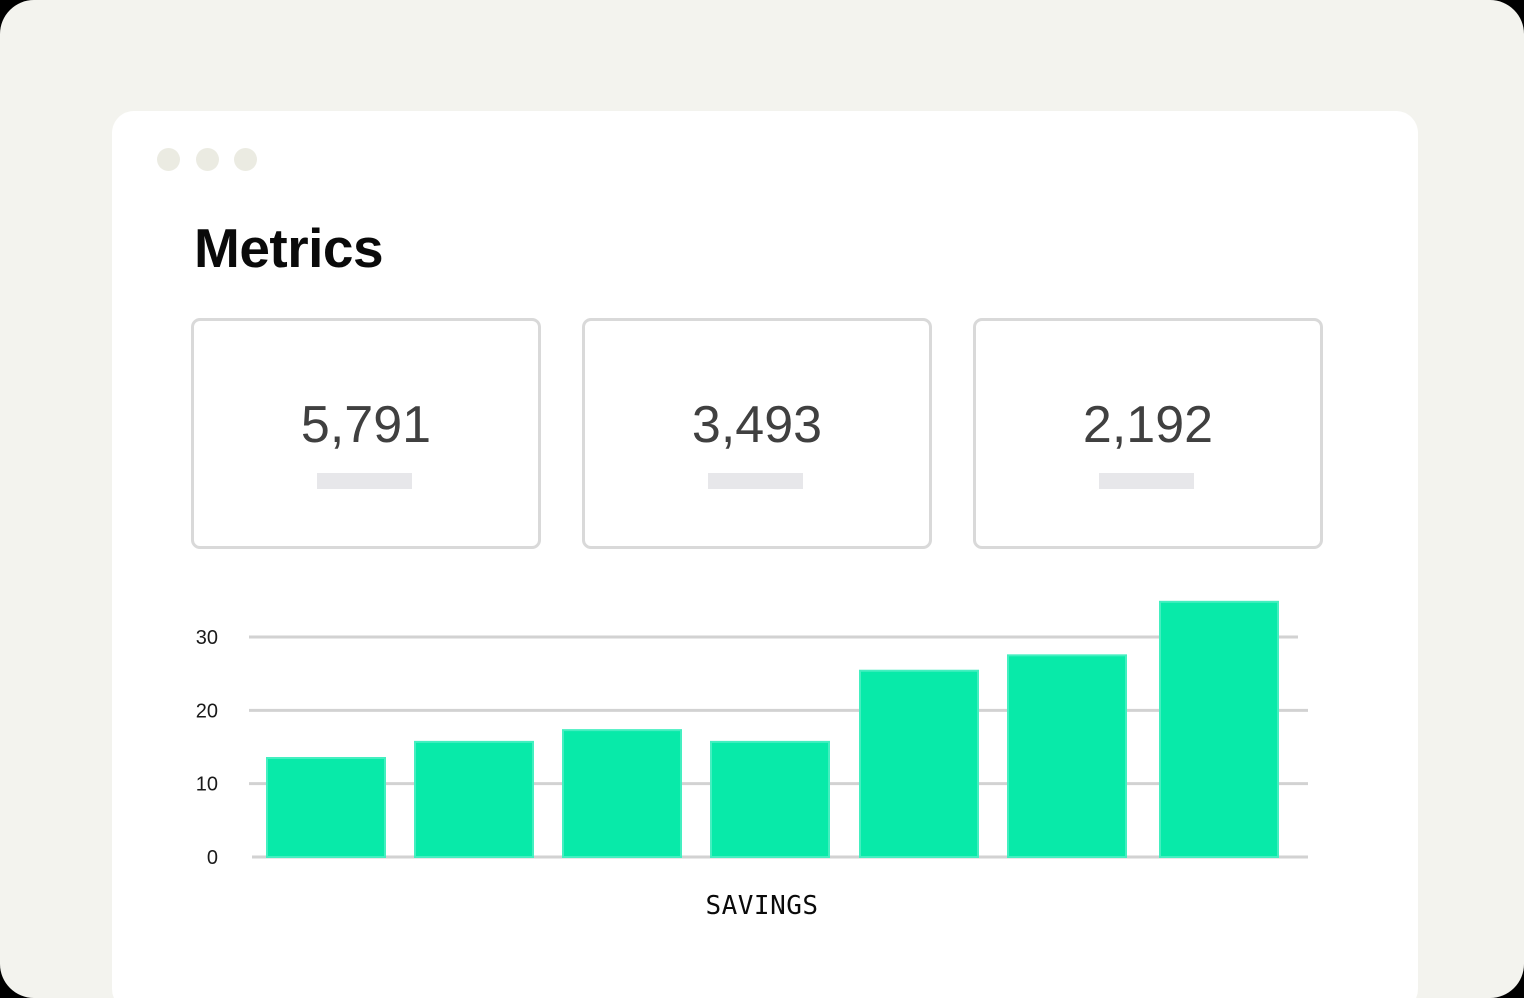 The width and height of the screenshot is (1524, 998). What do you see at coordinates (1148, 425) in the screenshot?
I see `metric-value: 2,192` at bounding box center [1148, 425].